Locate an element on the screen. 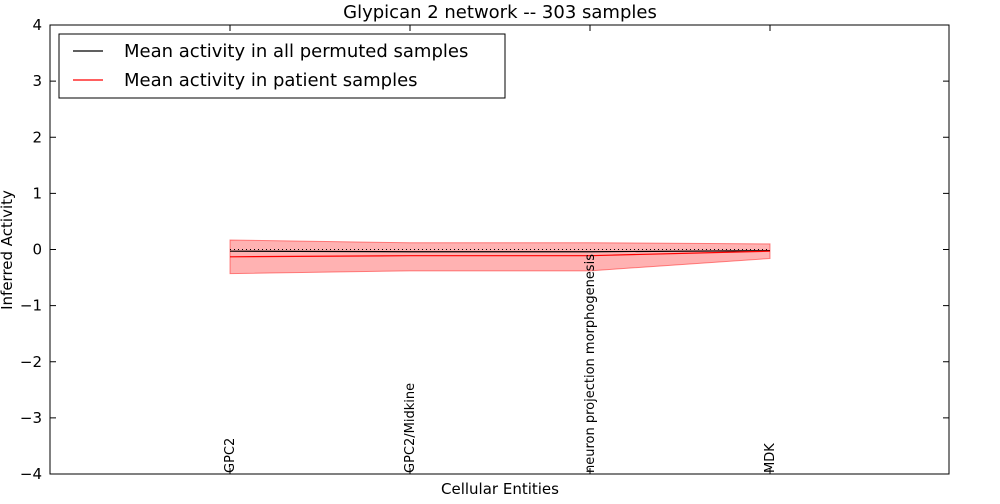 The image size is (1000, 504). x-category-label: neuron projection morphogenesis is located at coordinates (590, 363).